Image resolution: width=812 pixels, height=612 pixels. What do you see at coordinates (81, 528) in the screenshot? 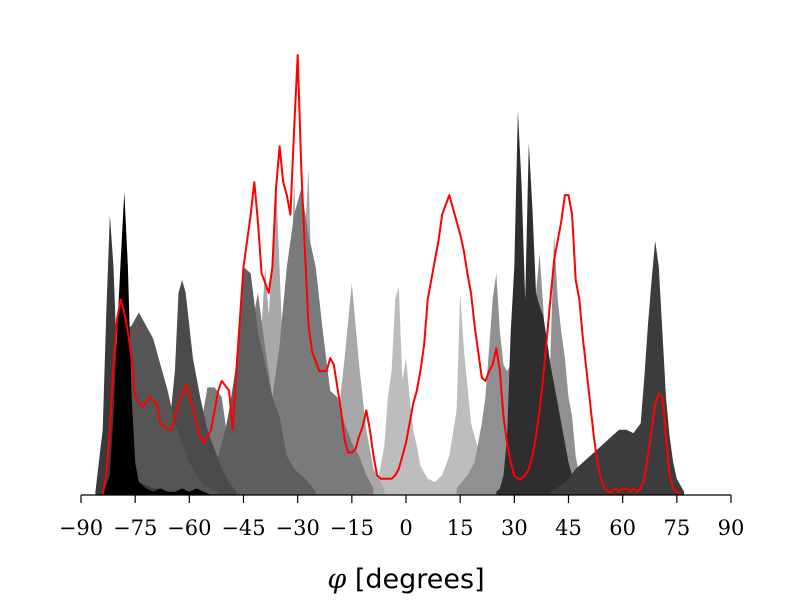
I see `x-tick-label: −90` at bounding box center [81, 528].